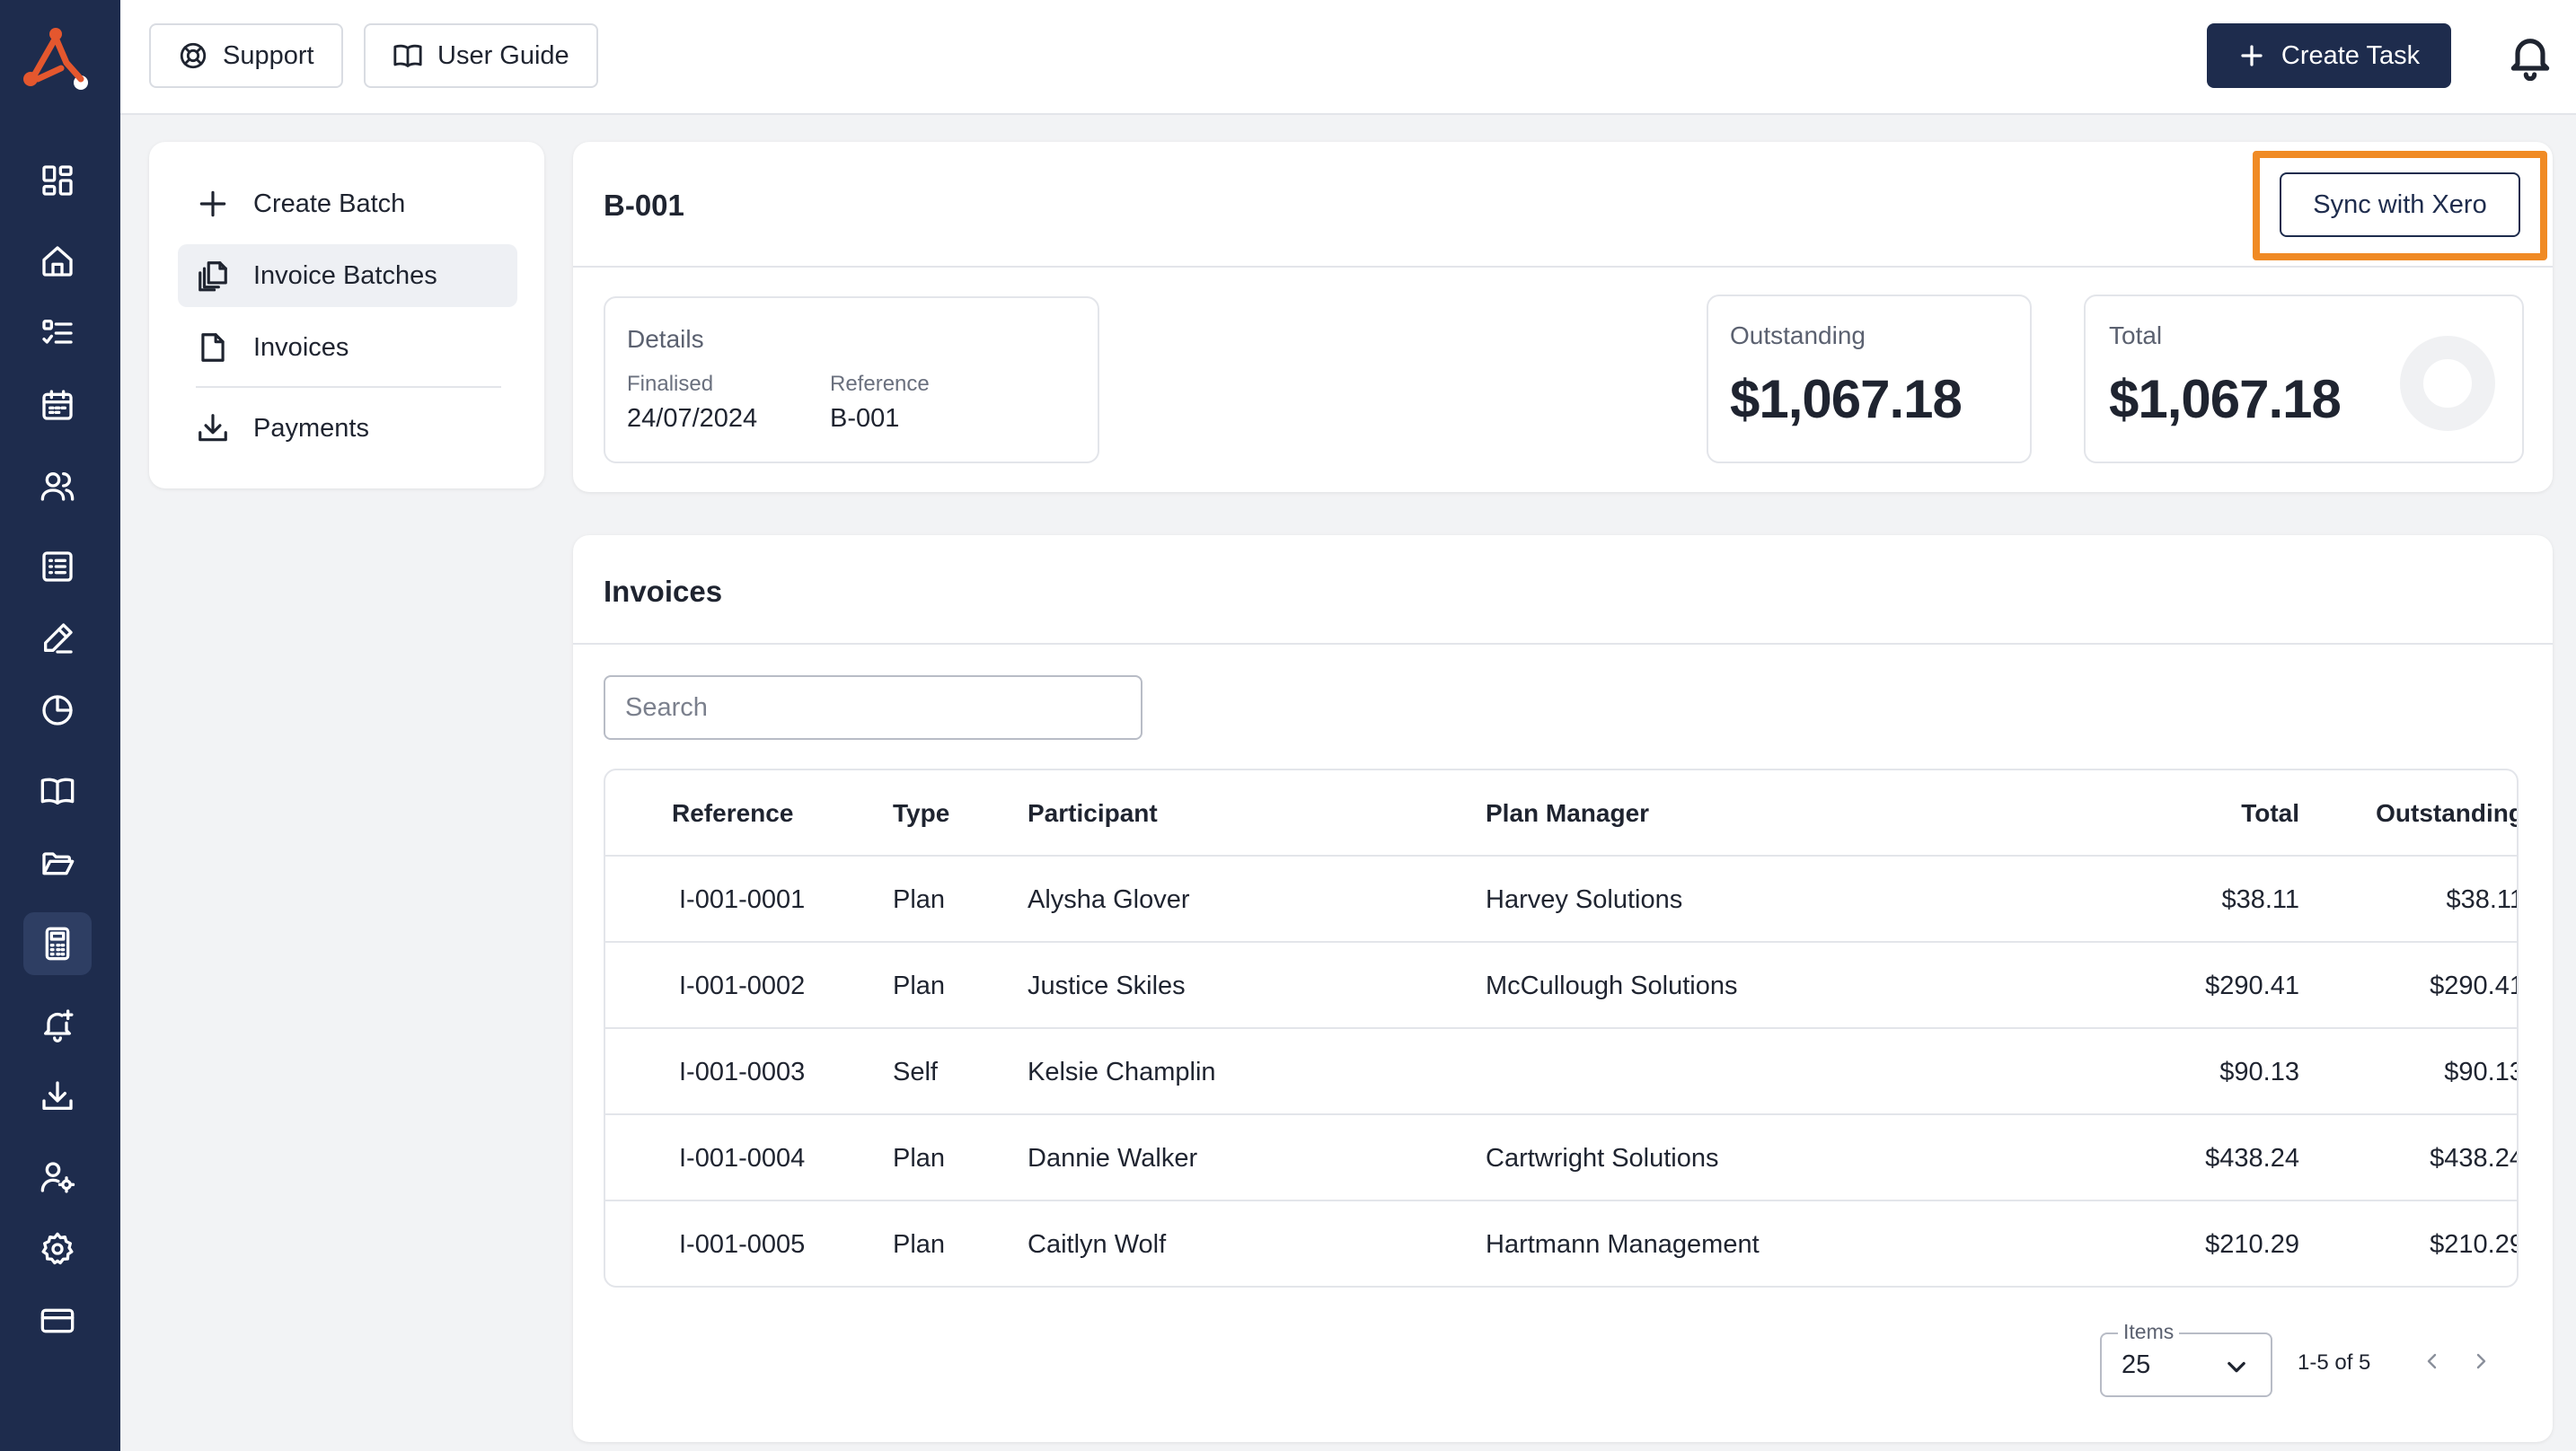 Image resolution: width=2576 pixels, height=1451 pixels. What do you see at coordinates (742, 1071) in the screenshot?
I see `cell-reference: I-001-0003` at bounding box center [742, 1071].